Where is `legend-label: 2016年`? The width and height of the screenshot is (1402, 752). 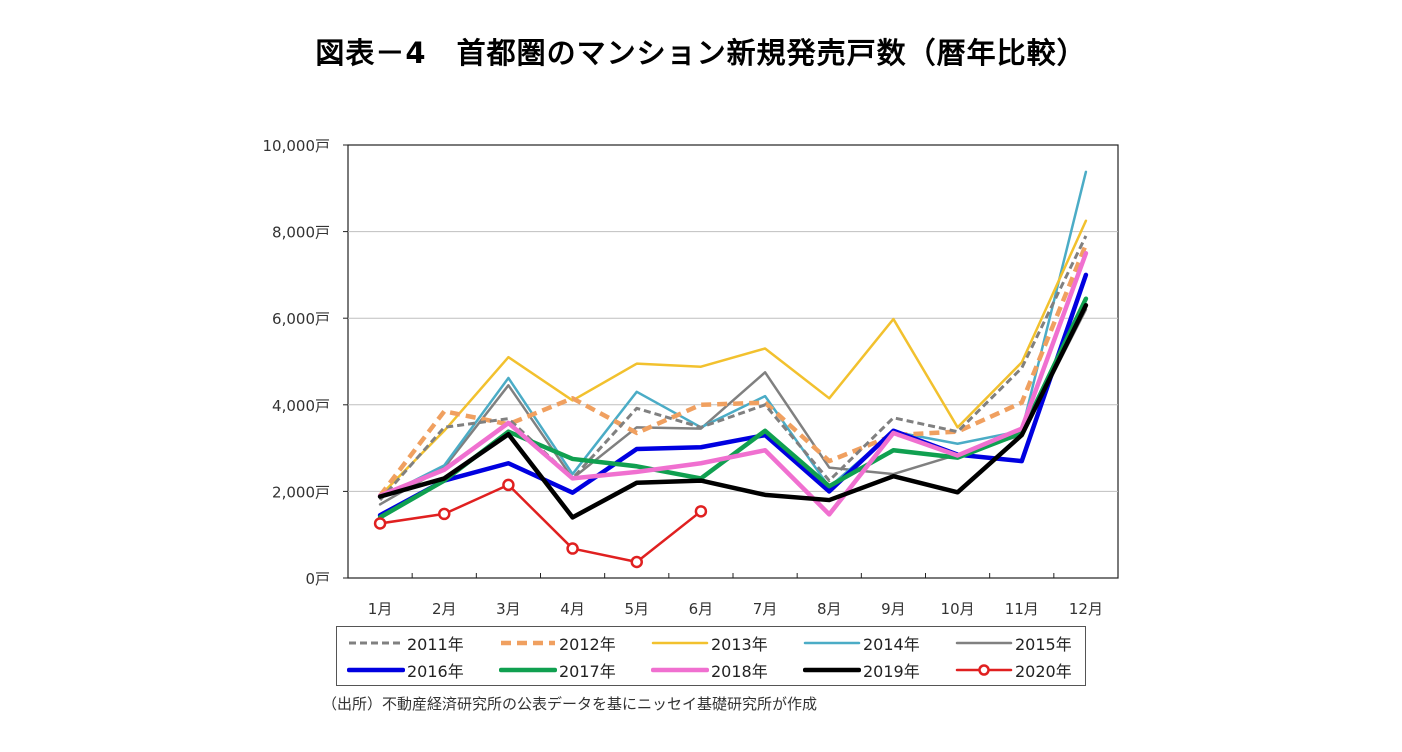 legend-label: 2016年 is located at coordinates (435, 671).